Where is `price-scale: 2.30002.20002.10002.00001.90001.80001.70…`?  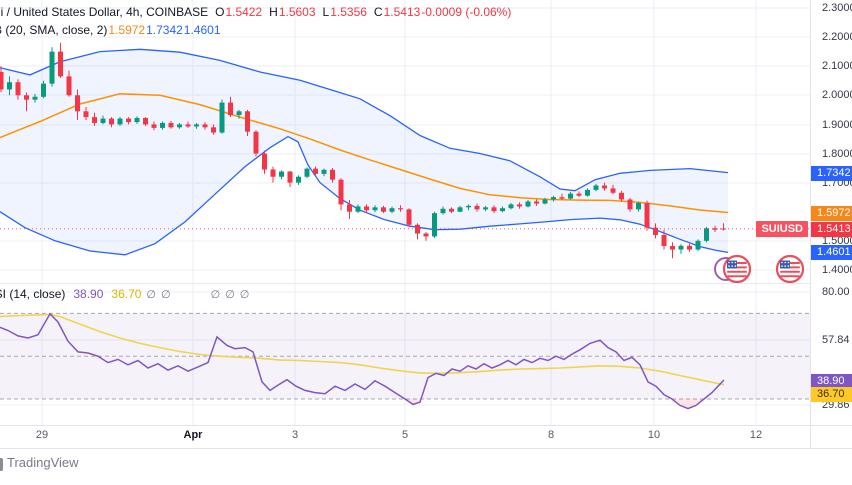 price-scale: 2.30002.20002.10002.00001.90001.80001.70… is located at coordinates (831, 212).